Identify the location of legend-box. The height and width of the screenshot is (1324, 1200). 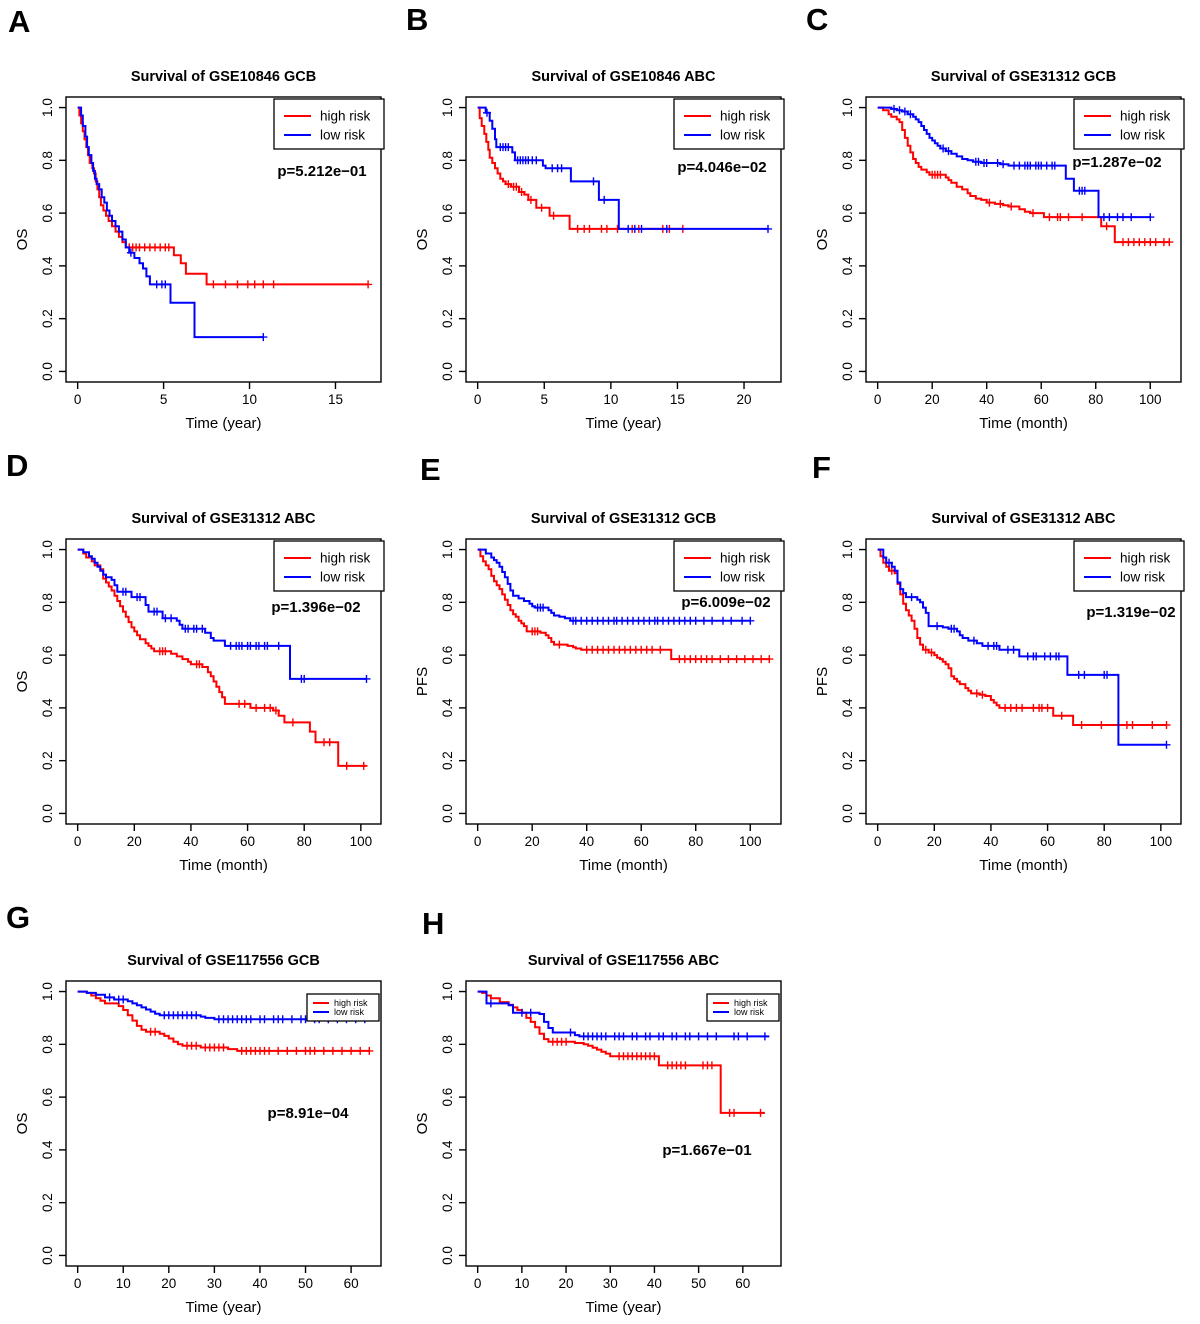
(343, 1007).